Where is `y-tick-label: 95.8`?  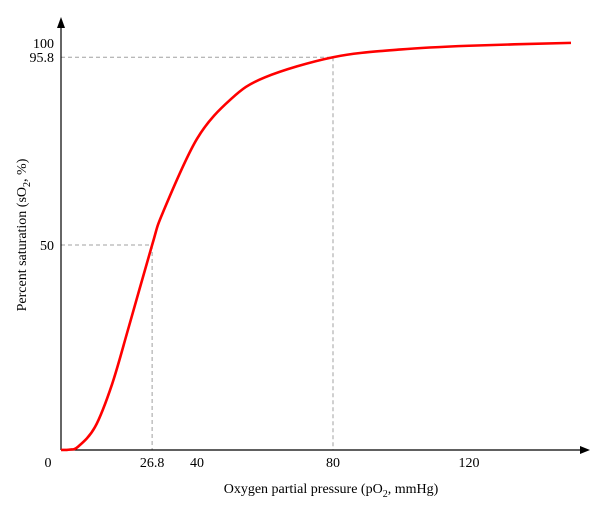 y-tick-label: 95.8 is located at coordinates (42, 58).